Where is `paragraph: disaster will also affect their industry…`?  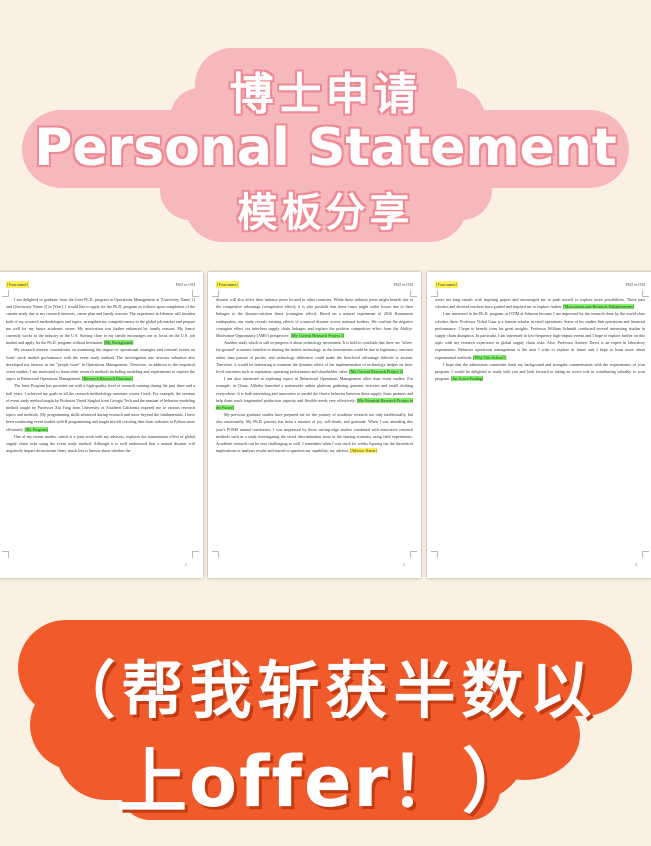 paragraph: disaster will also affect their industry… is located at coordinates (314, 318).